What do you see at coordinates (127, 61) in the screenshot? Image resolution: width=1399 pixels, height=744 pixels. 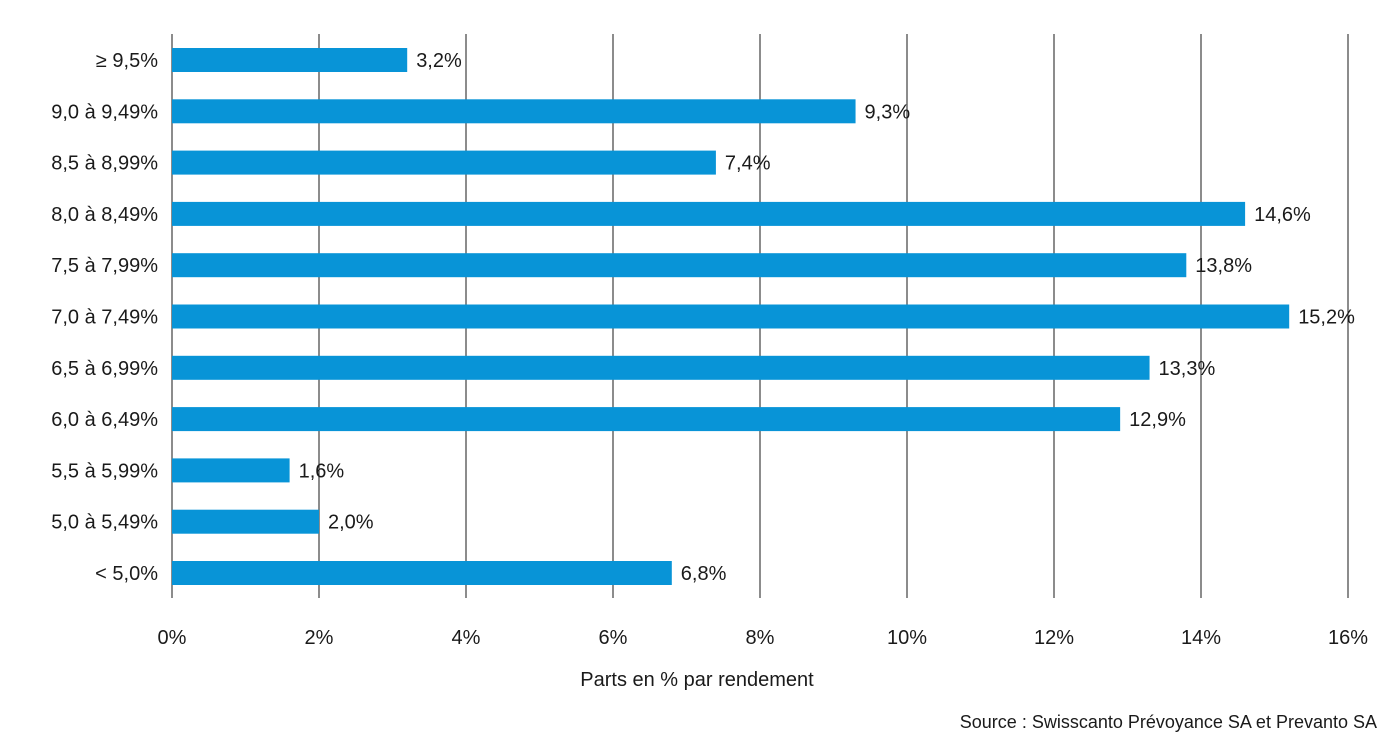 I see `category-label: ≥ 9,5%` at bounding box center [127, 61].